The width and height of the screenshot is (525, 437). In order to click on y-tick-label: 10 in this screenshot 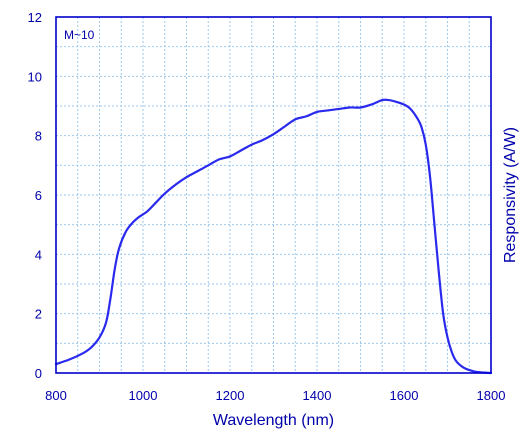, I will do `click(35, 76)`.